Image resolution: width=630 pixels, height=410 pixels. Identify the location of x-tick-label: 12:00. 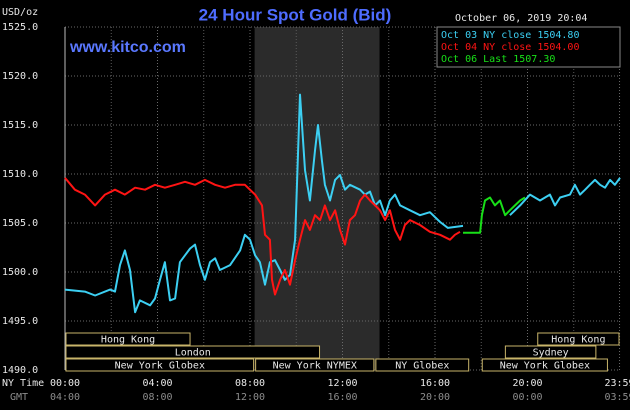
(342, 383).